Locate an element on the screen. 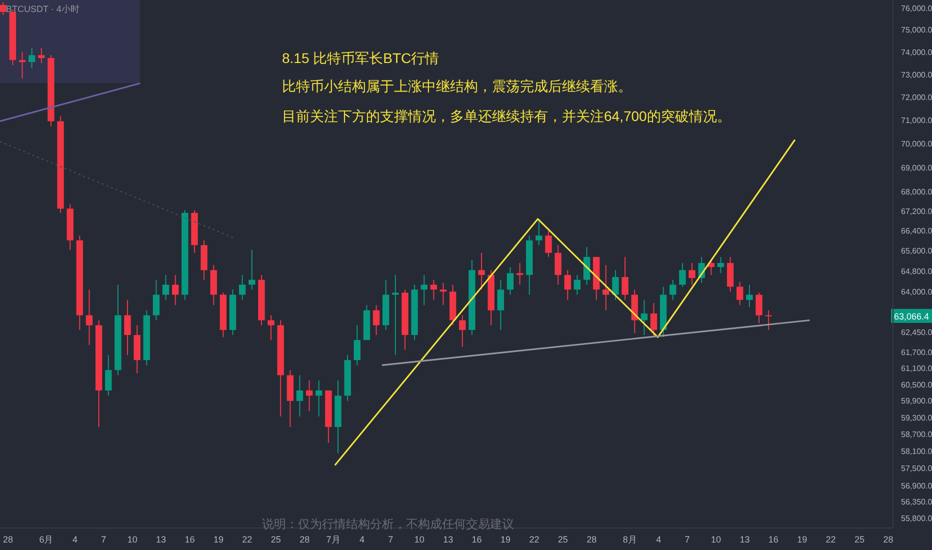 Image resolution: width=932 pixels, height=550 pixels. y-tick-label: 61,100.0 is located at coordinates (916, 368).